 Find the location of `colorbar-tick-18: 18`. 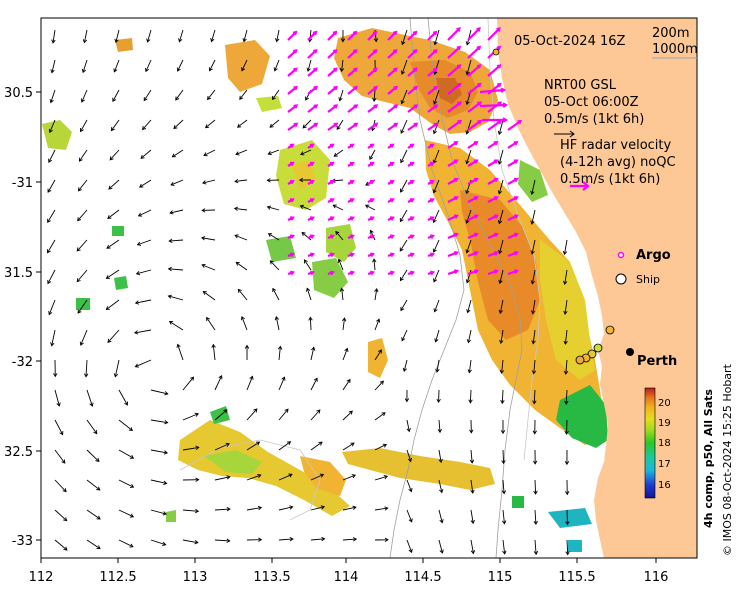

colorbar-tick-18: 18 is located at coordinates (664, 443).